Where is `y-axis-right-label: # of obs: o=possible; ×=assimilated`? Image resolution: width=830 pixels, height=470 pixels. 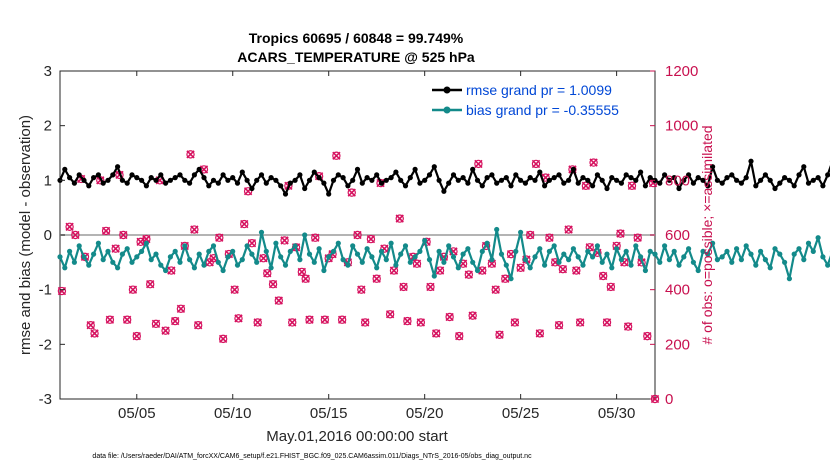 y-axis-right-label: # of obs: o=possible; ×=assimilated is located at coordinates (707, 234).